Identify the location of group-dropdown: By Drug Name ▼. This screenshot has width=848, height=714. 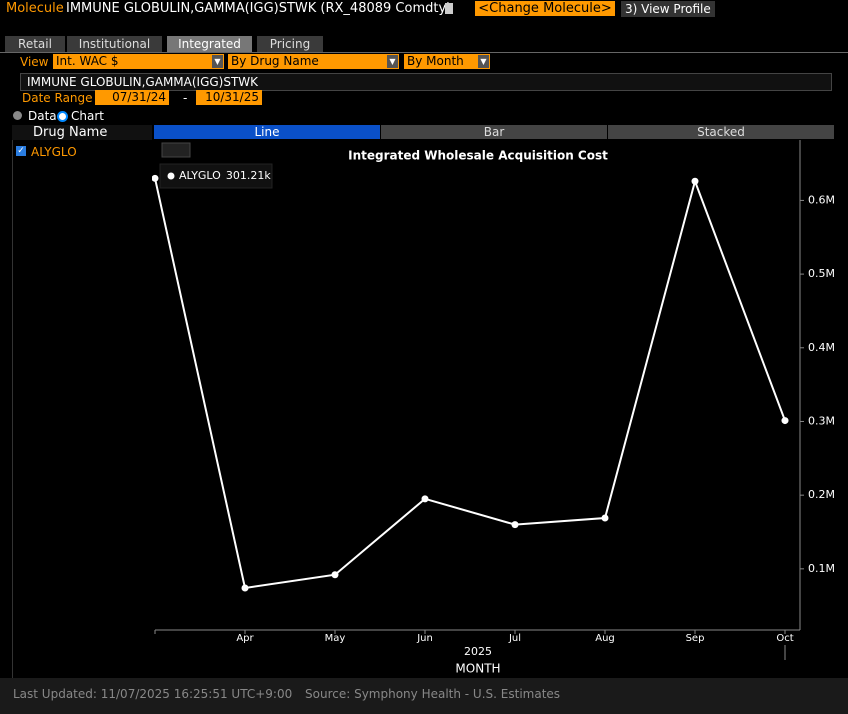
(313, 61).